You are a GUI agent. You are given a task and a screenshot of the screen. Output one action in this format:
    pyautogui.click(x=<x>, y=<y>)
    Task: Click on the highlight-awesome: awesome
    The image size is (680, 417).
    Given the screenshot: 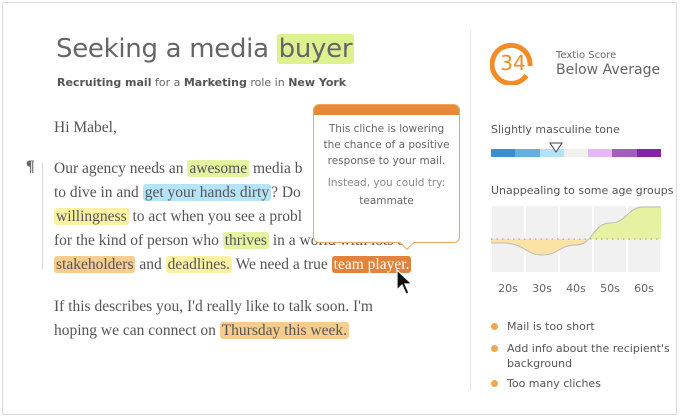 What is the action you would take?
    pyautogui.click(x=218, y=168)
    